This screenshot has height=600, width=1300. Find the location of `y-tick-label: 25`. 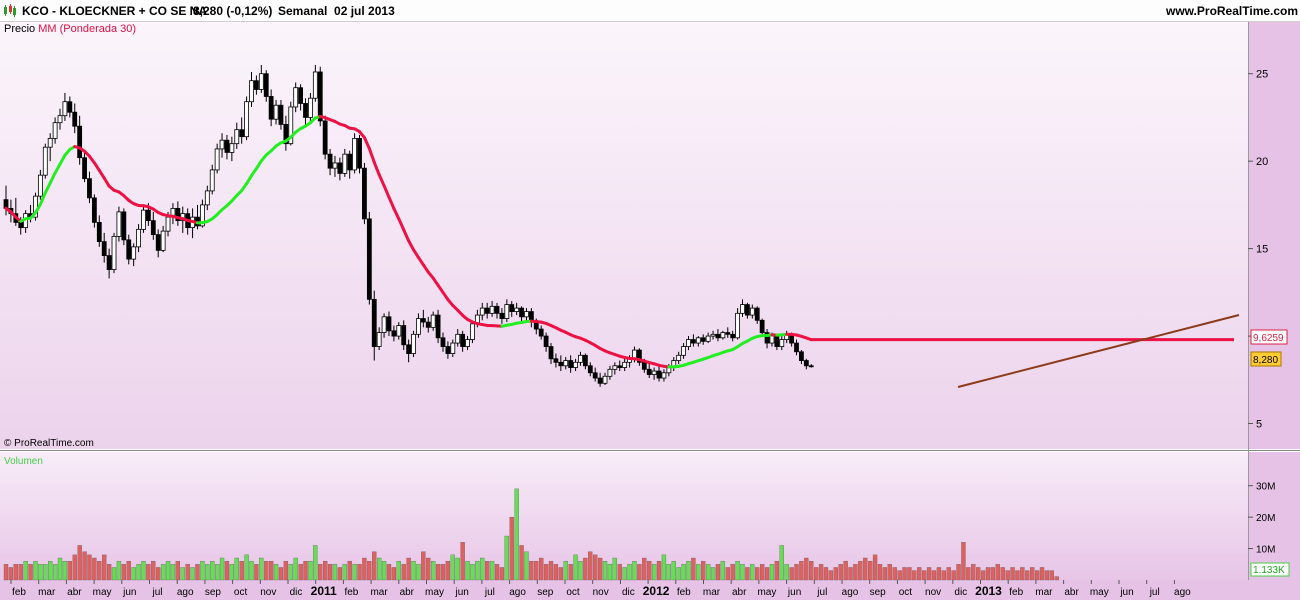

y-tick-label: 25 is located at coordinates (1262, 75).